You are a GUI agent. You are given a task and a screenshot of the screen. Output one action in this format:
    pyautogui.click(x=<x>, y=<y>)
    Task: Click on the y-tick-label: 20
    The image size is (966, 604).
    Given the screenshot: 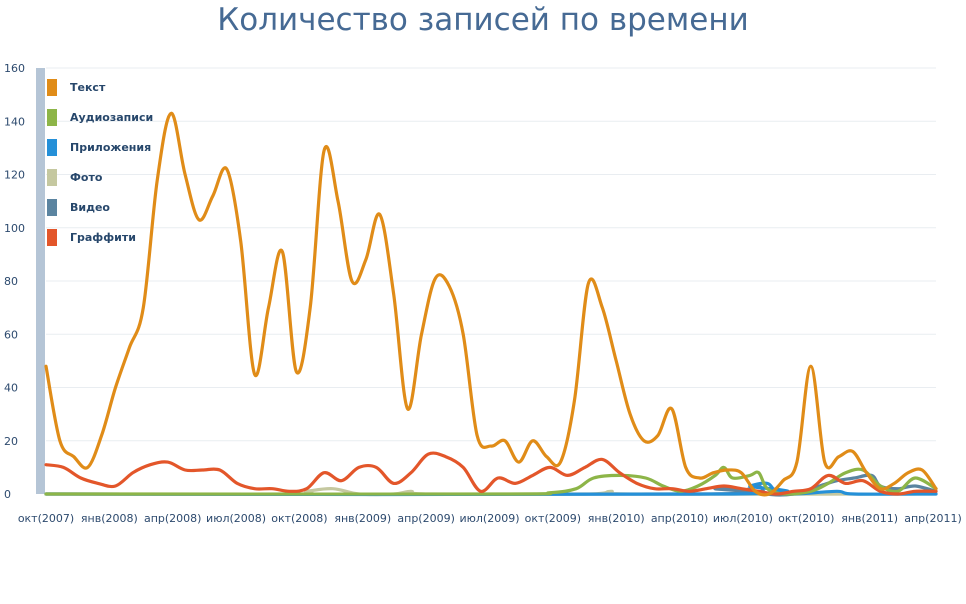 What is the action you would take?
    pyautogui.click(x=11, y=441)
    